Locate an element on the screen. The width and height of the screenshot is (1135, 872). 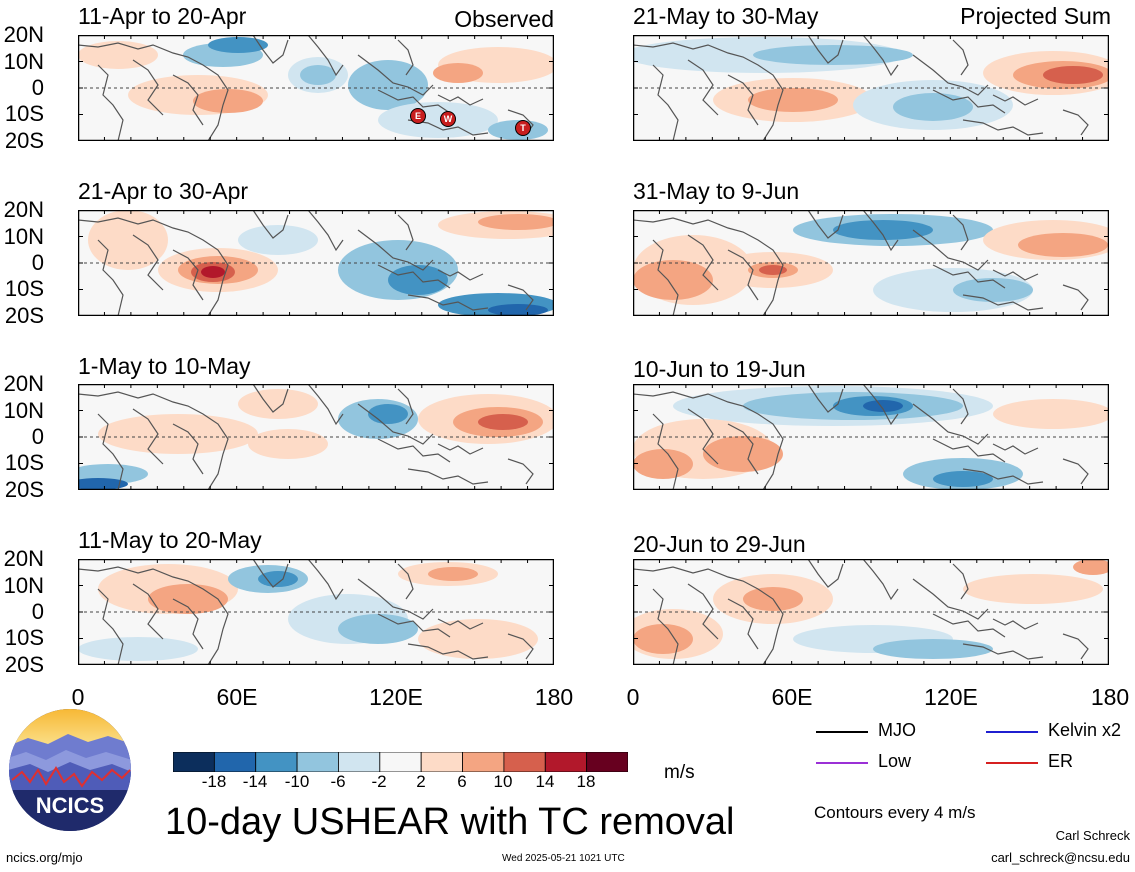
colorbar-tick: 10 is located at coordinates (503, 781).